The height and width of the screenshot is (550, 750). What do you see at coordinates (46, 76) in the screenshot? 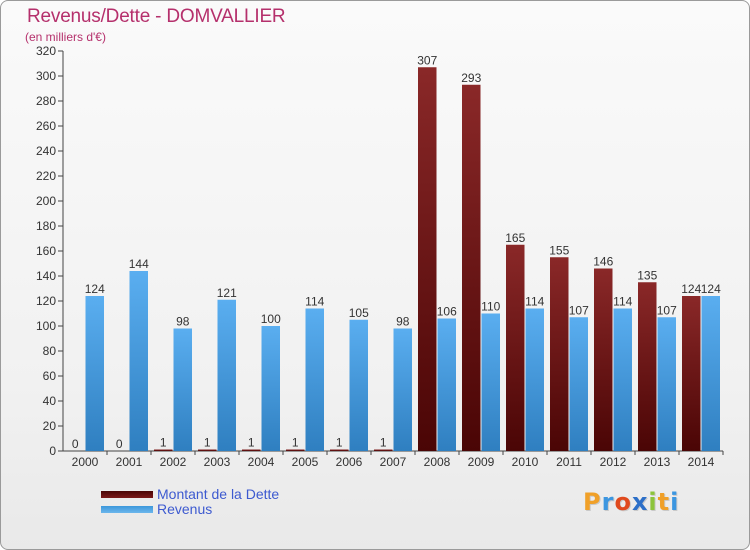
I see `y-tick-label: 300` at bounding box center [46, 76].